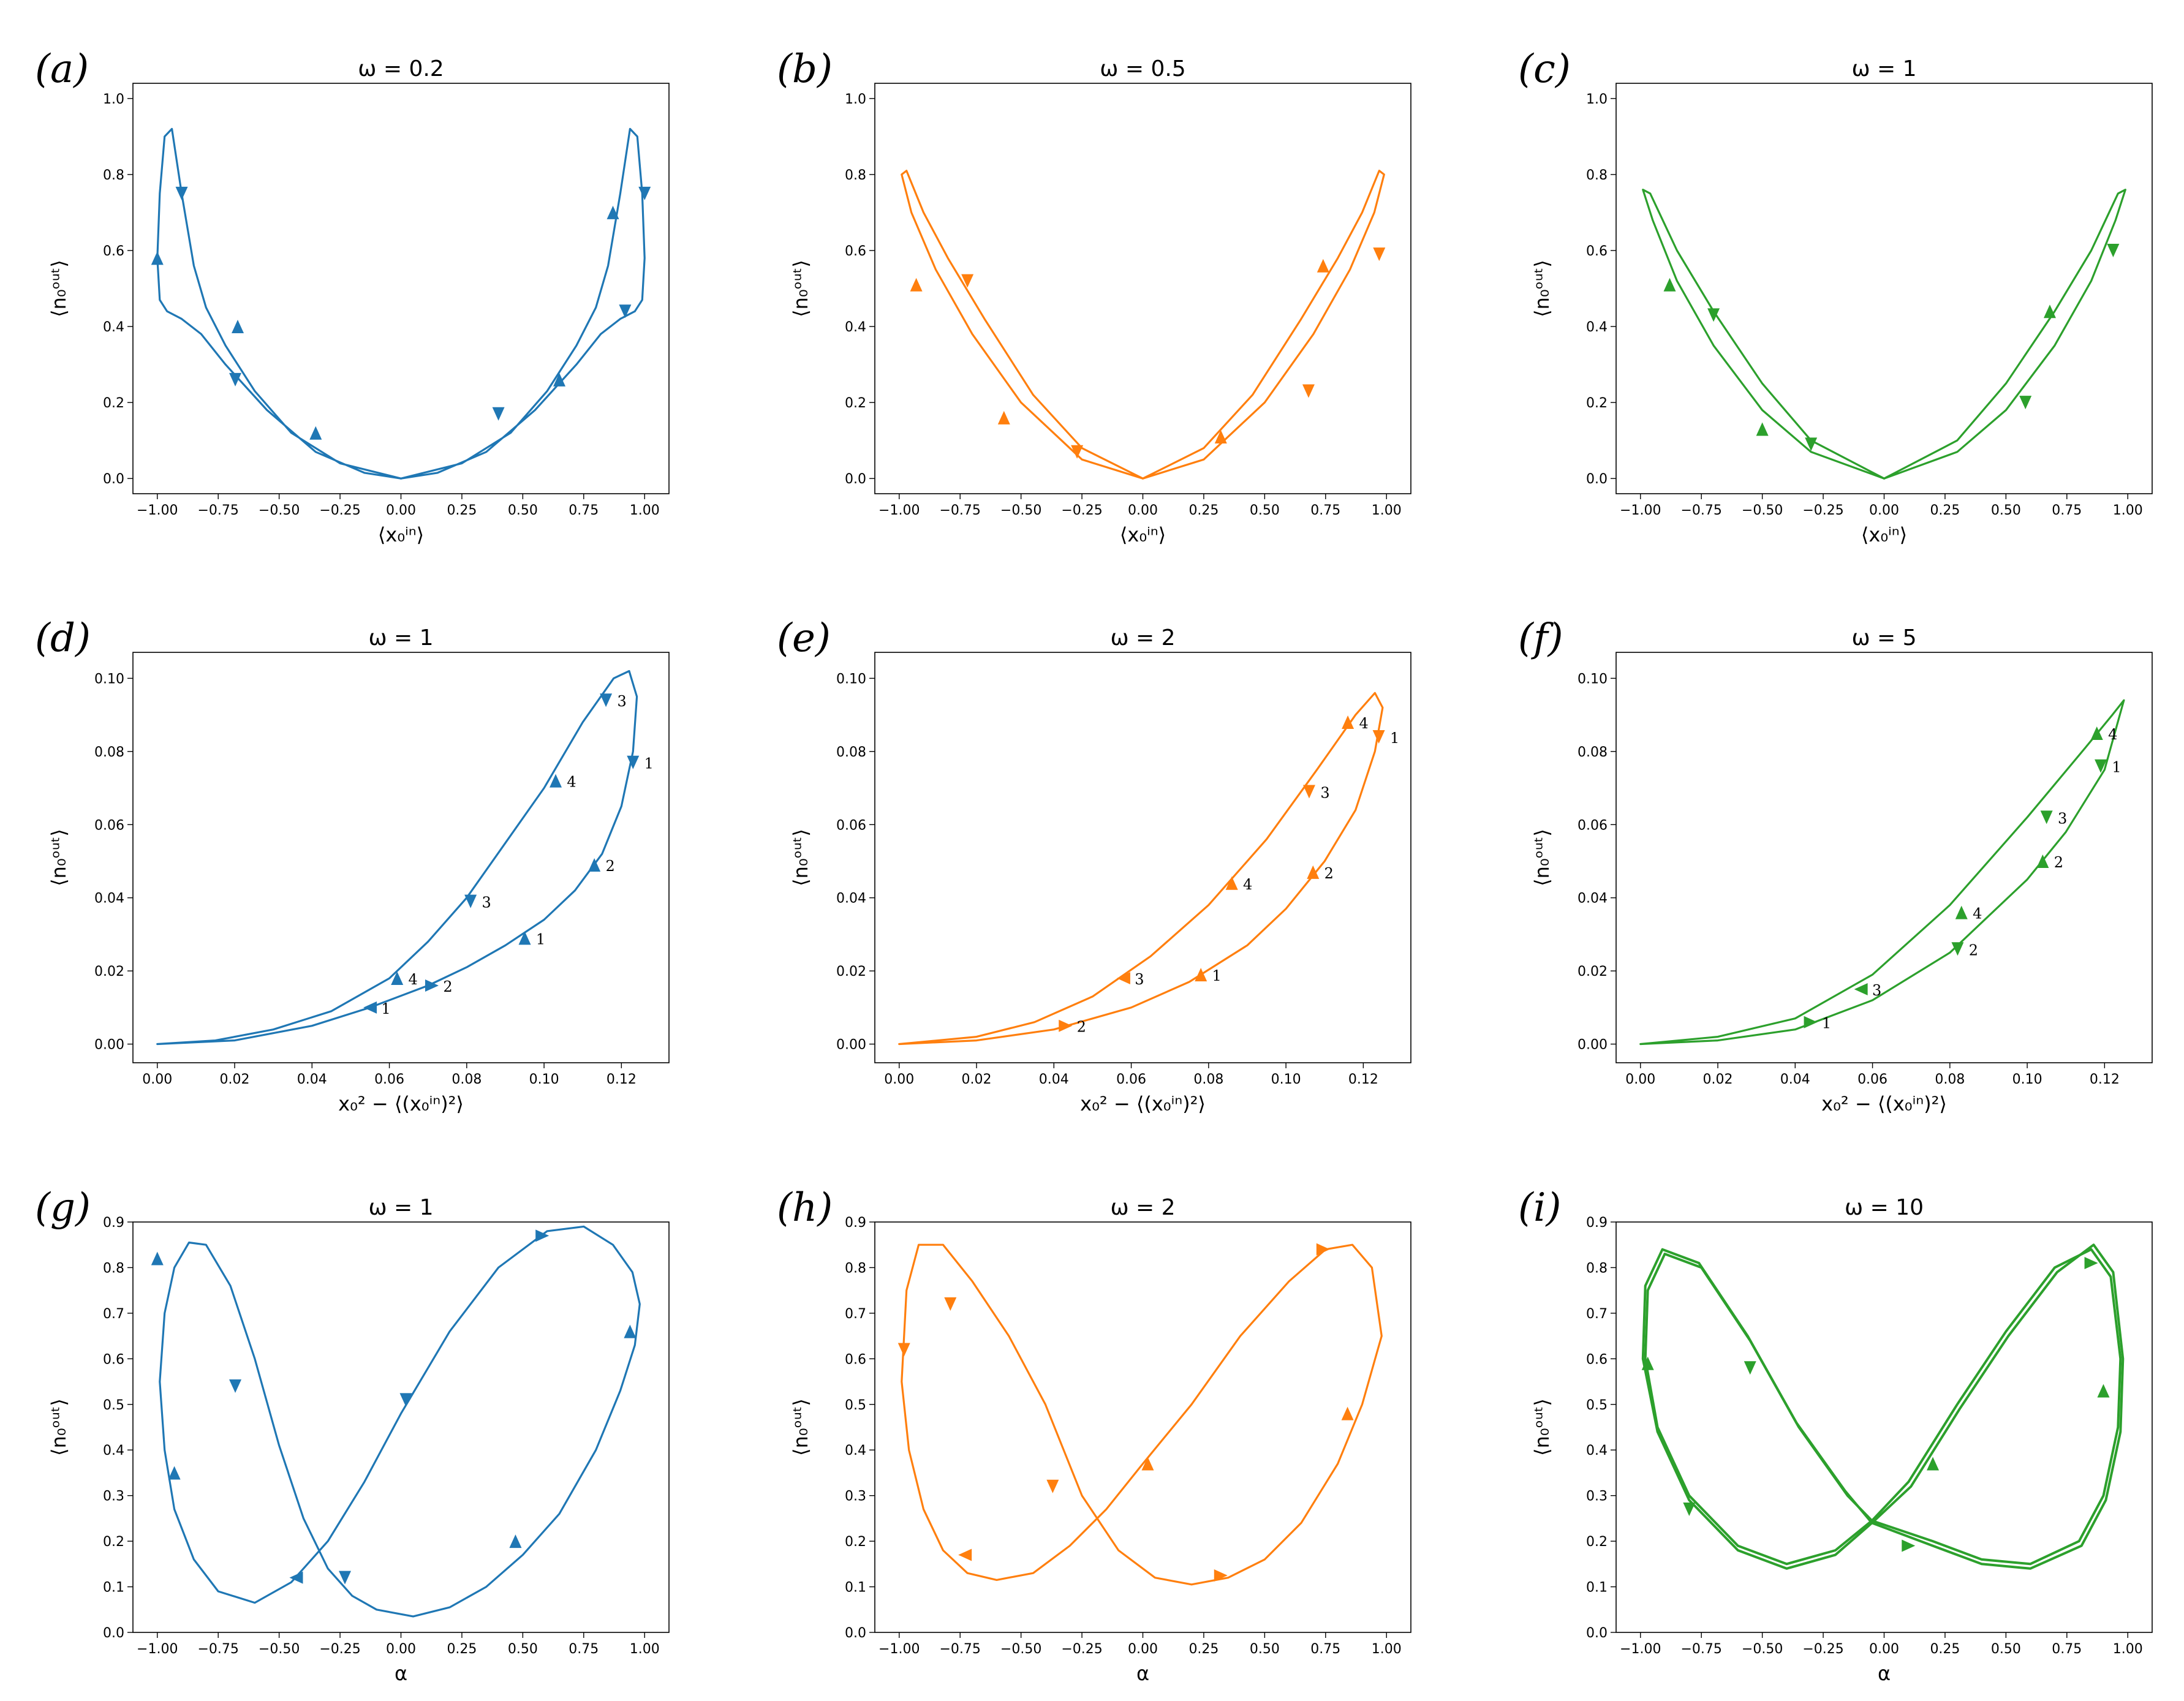 The image size is (2184, 1701). I want to click on panel-title: ω = 0.2, so click(401, 68).